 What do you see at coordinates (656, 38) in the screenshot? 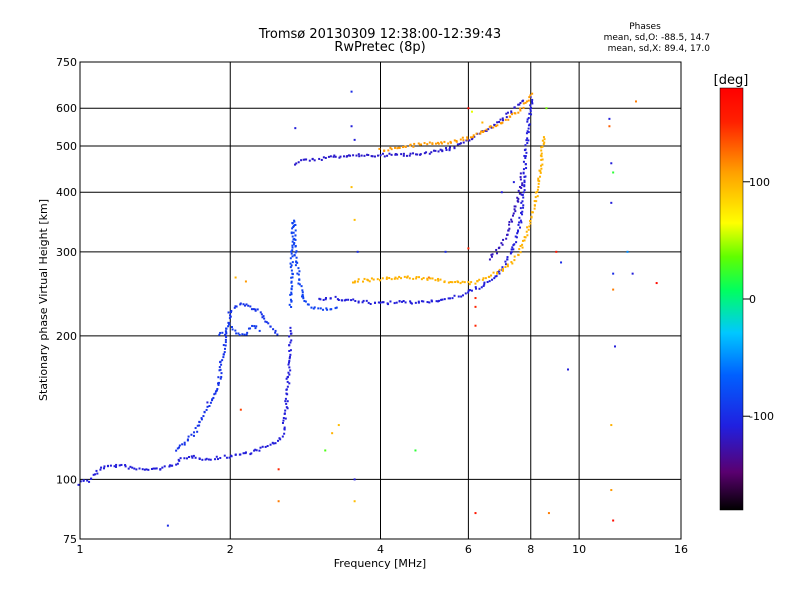
I see `phase-stats-o: mean, sd,O: -88.5, 14.7` at bounding box center [656, 38].